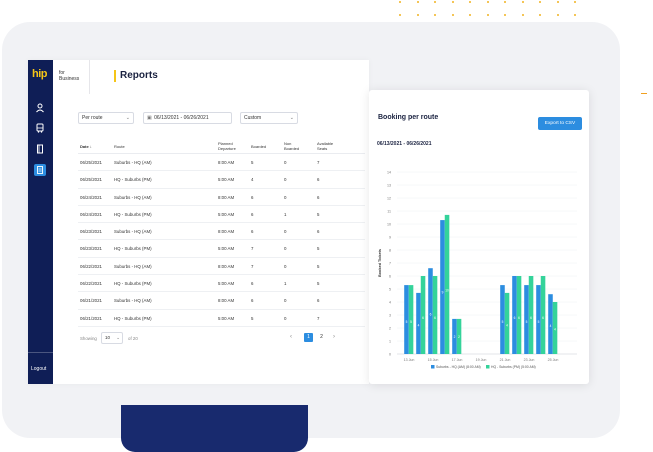 The height and width of the screenshot is (452, 653). I want to click on y-tick-label: 11, so click(389, 211).